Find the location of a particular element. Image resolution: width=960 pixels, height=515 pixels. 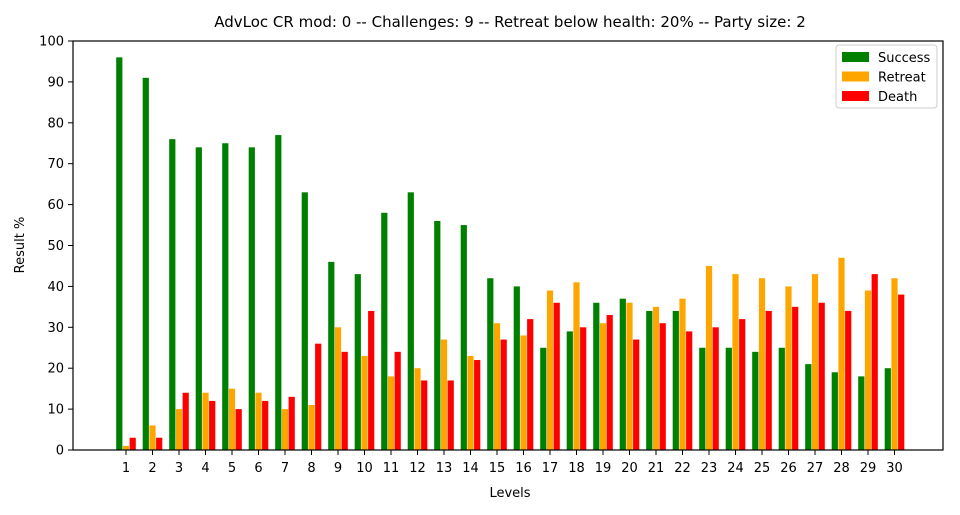

x-tick-label: 30 is located at coordinates (894, 468).